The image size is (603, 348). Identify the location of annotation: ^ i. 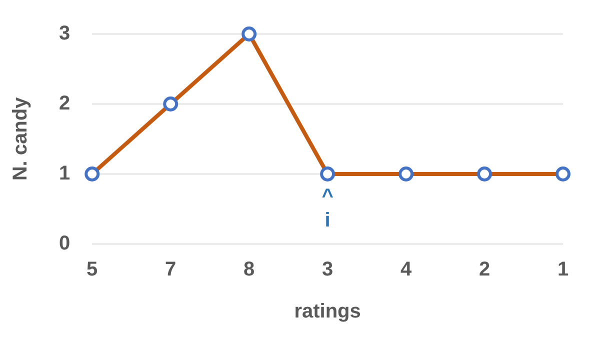
(328, 209).